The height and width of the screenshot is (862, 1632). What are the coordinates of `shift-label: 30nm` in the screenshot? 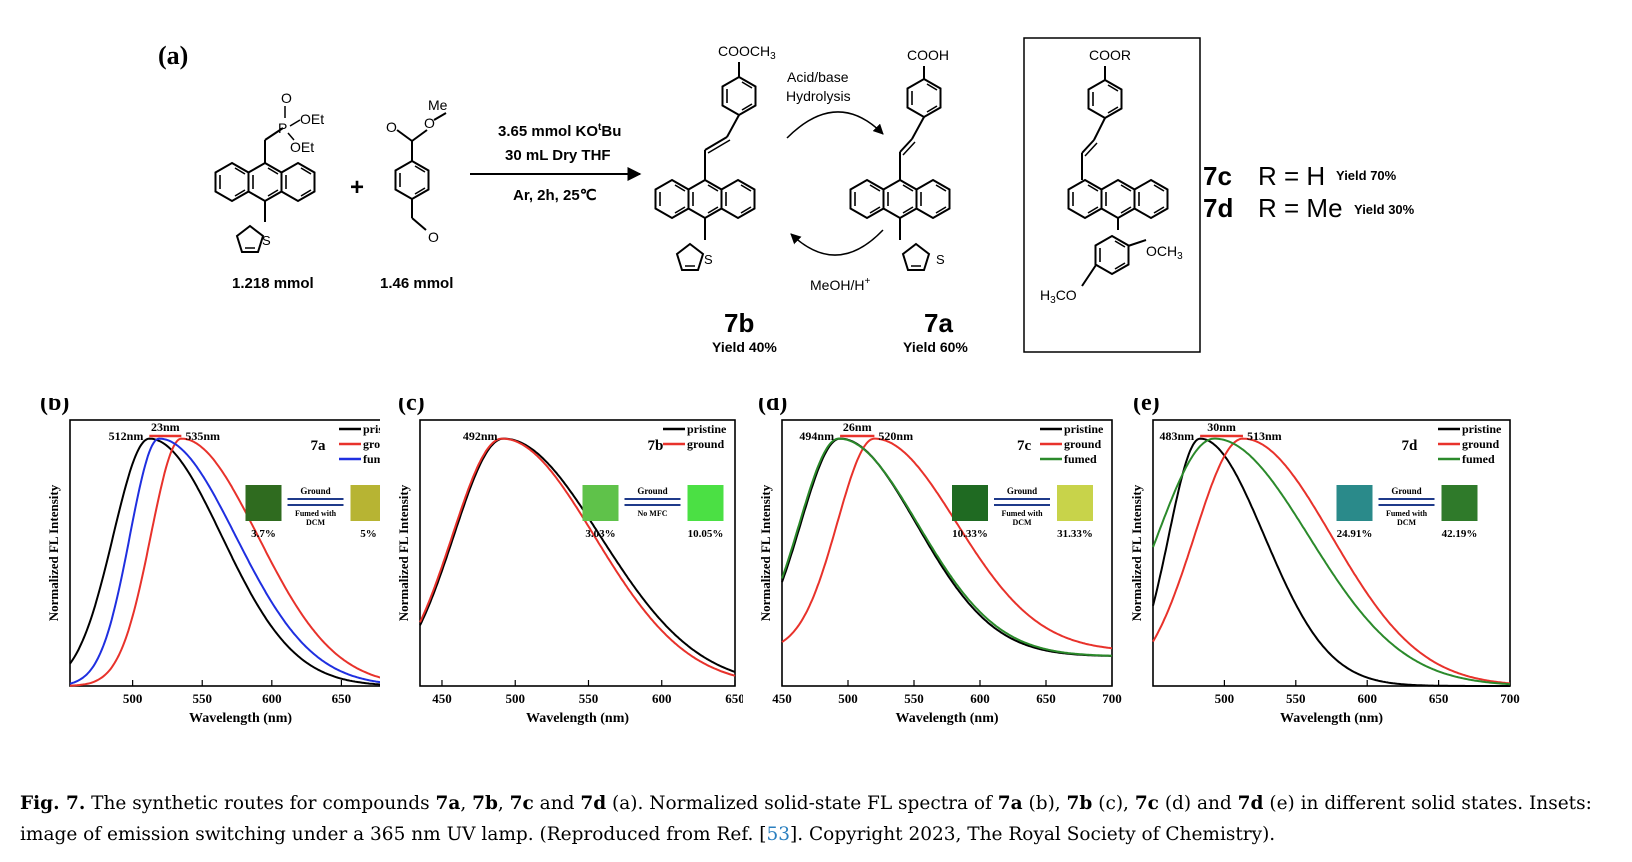 It's located at (1221, 427).